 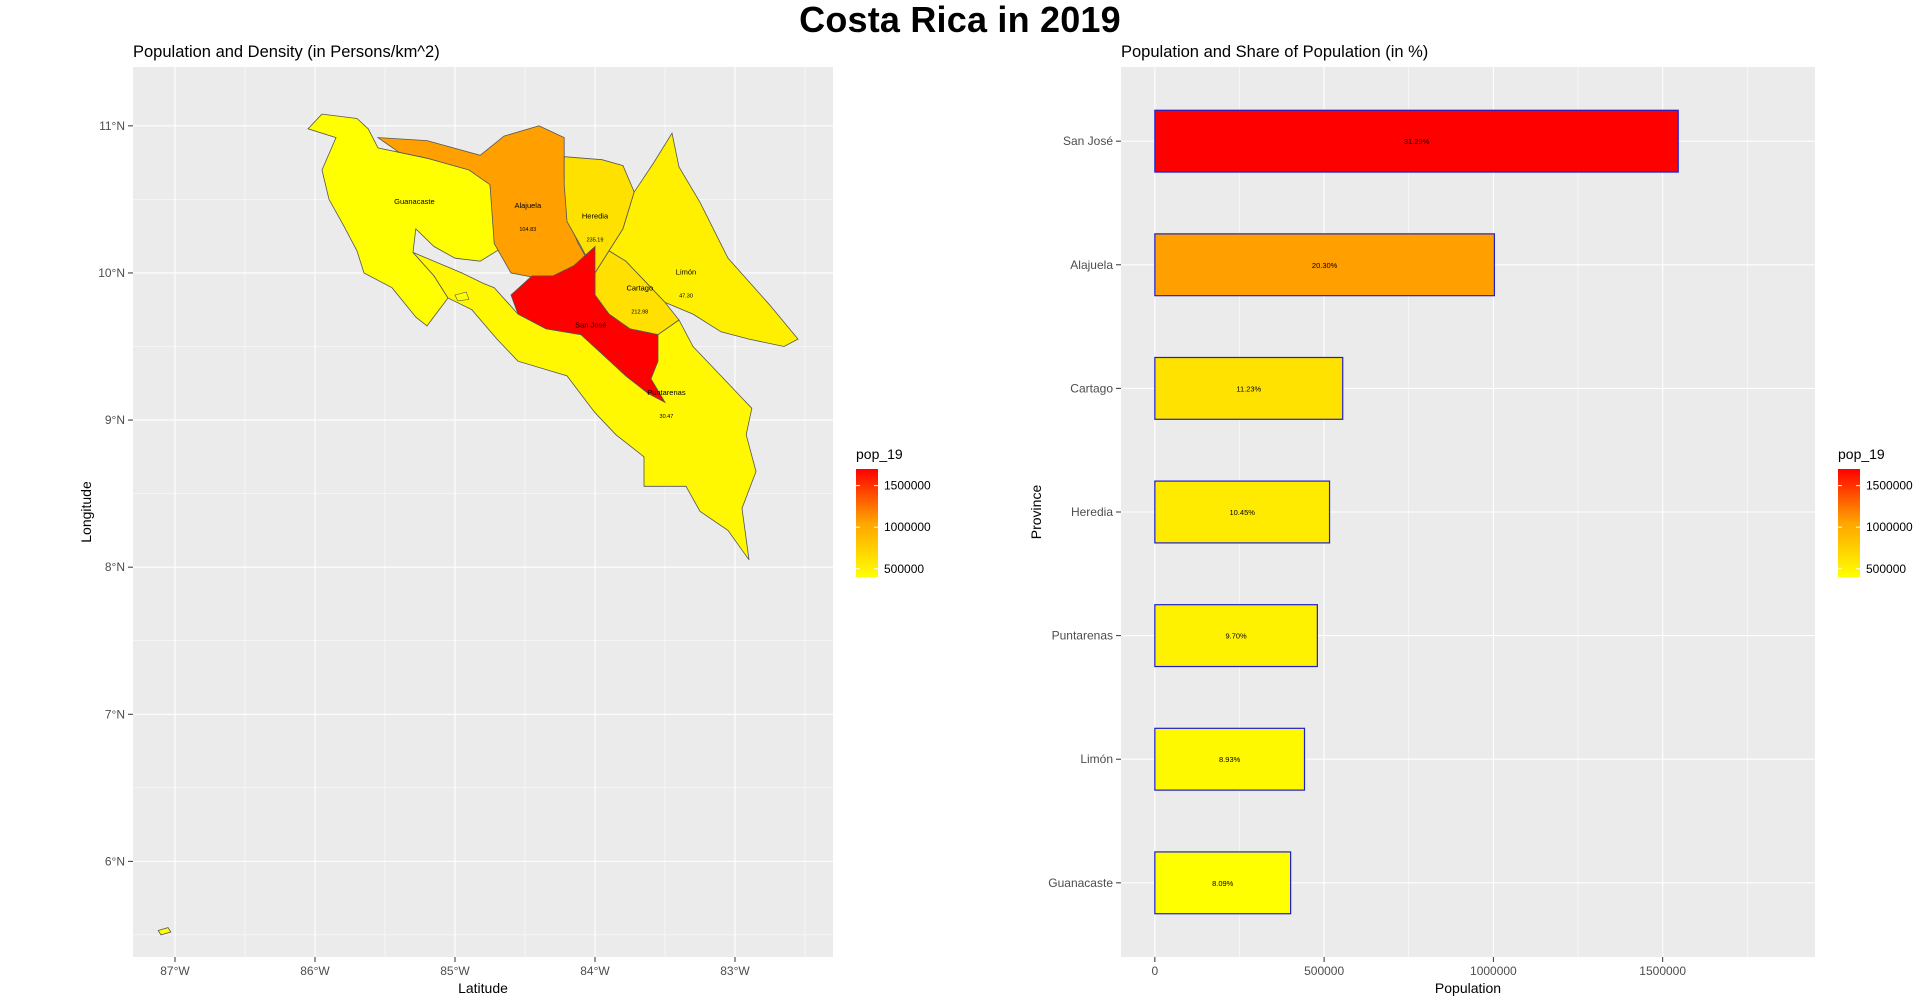 I want to click on map-x-tick-label: 86°W, so click(x=315, y=971).